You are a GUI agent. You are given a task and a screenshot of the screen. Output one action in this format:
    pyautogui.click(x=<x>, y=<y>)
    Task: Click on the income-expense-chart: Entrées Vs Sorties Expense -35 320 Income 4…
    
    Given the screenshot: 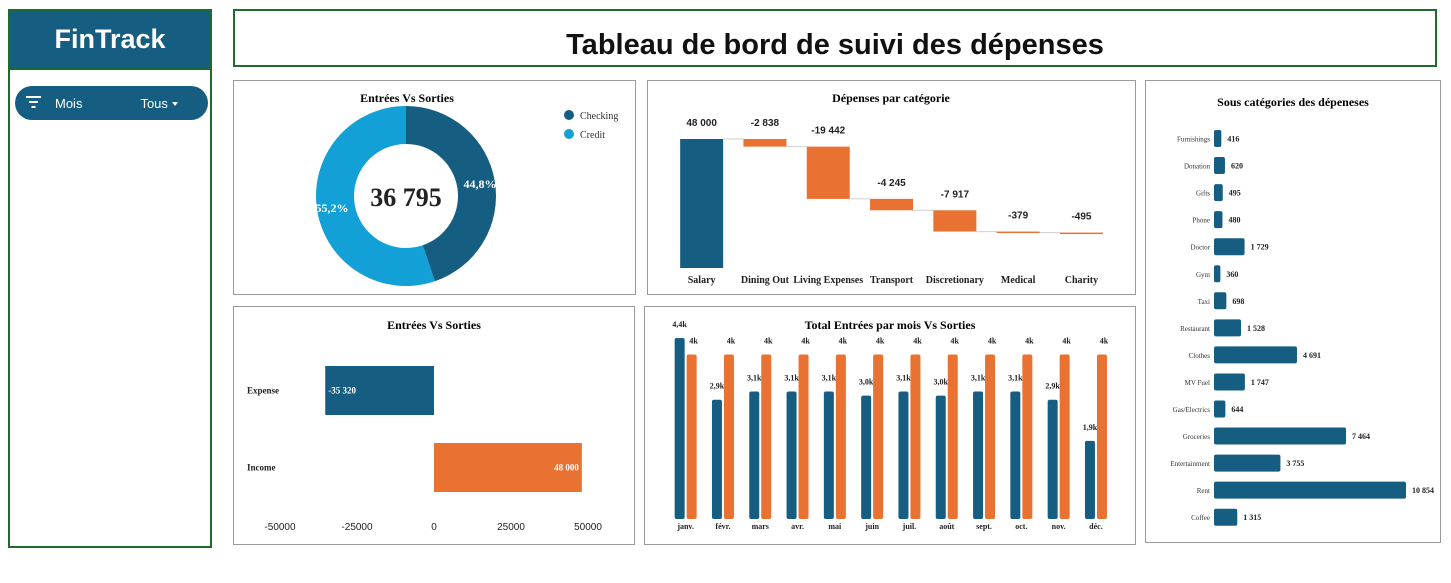 What is the action you would take?
    pyautogui.click(x=424, y=425)
    